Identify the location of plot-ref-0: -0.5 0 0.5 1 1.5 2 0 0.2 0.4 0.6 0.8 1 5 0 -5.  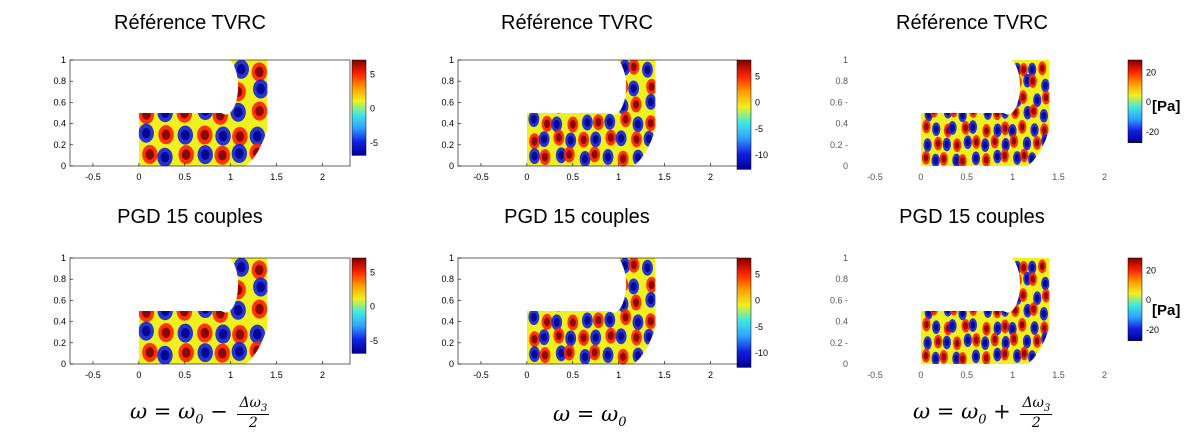
(215, 118).